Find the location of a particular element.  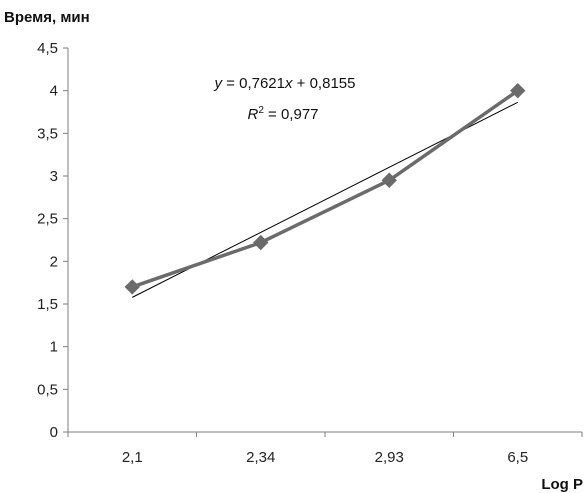

x-axis-title: Log P is located at coordinates (562, 484).